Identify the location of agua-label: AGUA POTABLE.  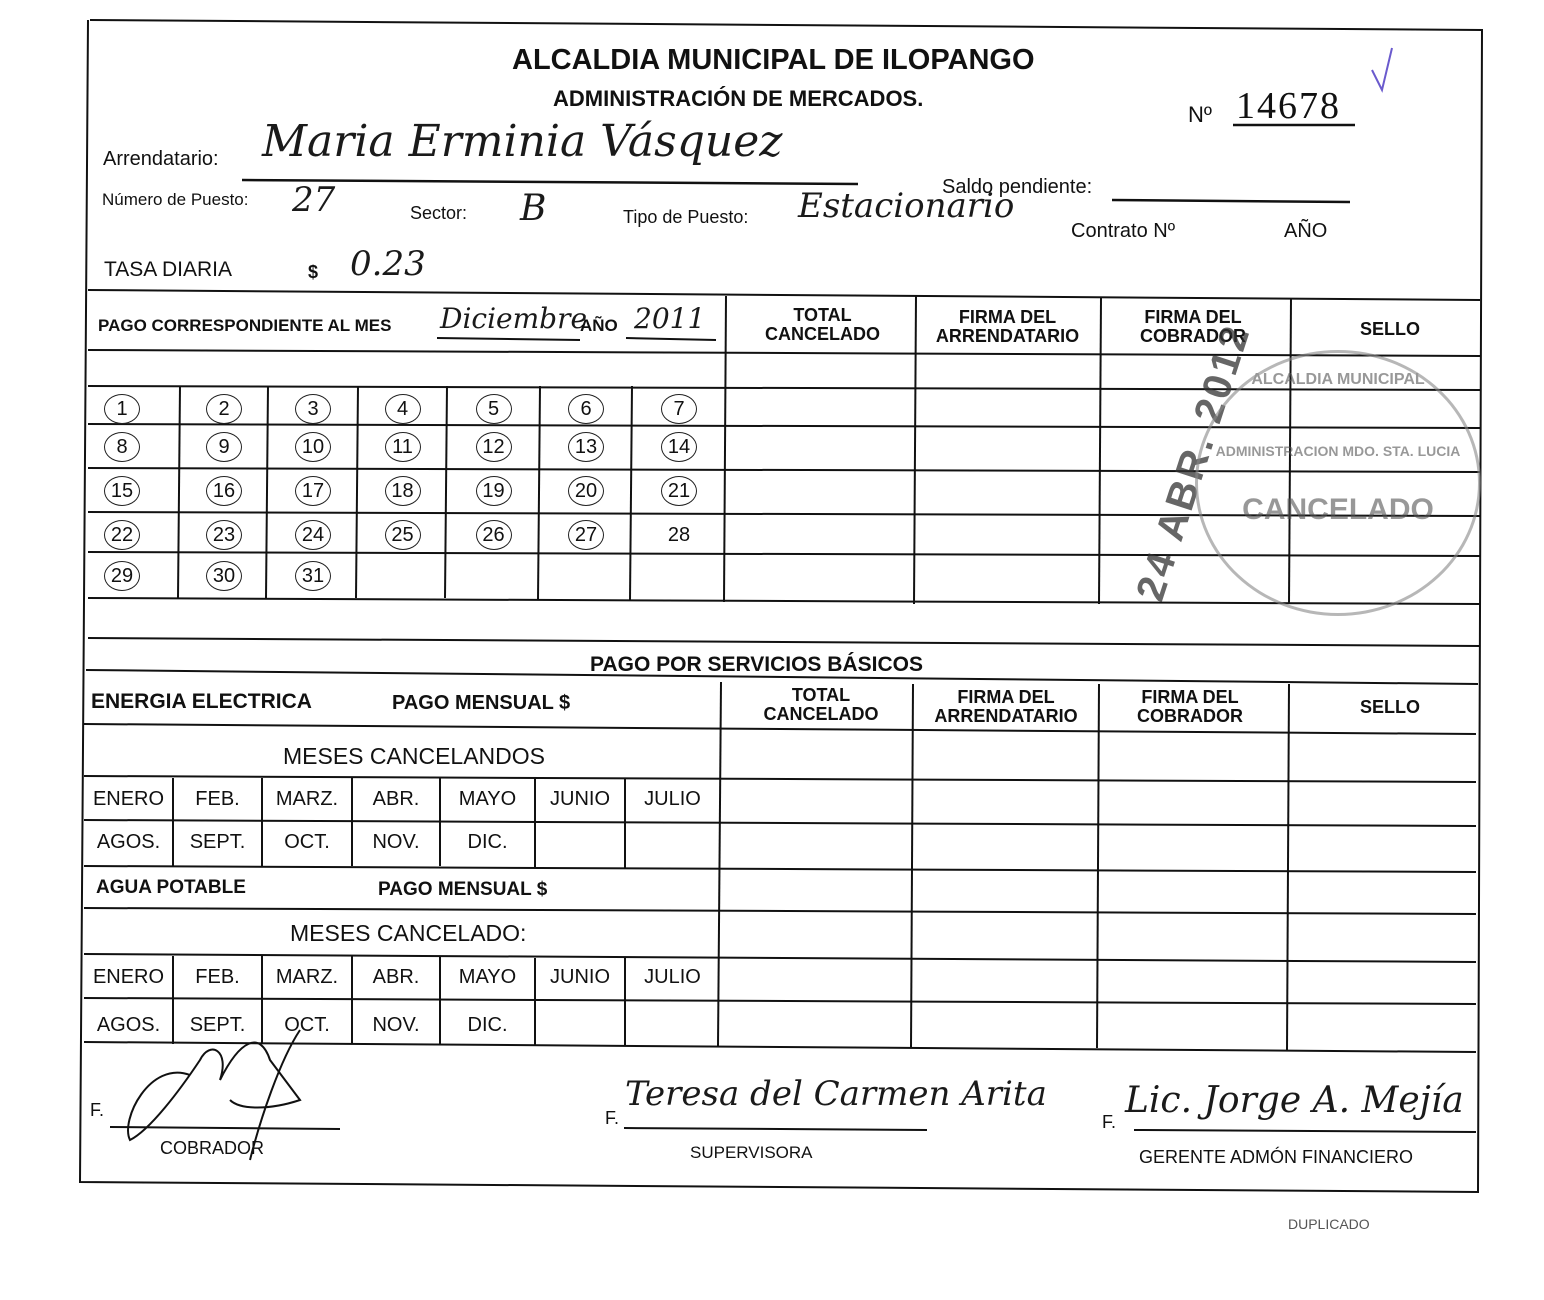
(171, 887).